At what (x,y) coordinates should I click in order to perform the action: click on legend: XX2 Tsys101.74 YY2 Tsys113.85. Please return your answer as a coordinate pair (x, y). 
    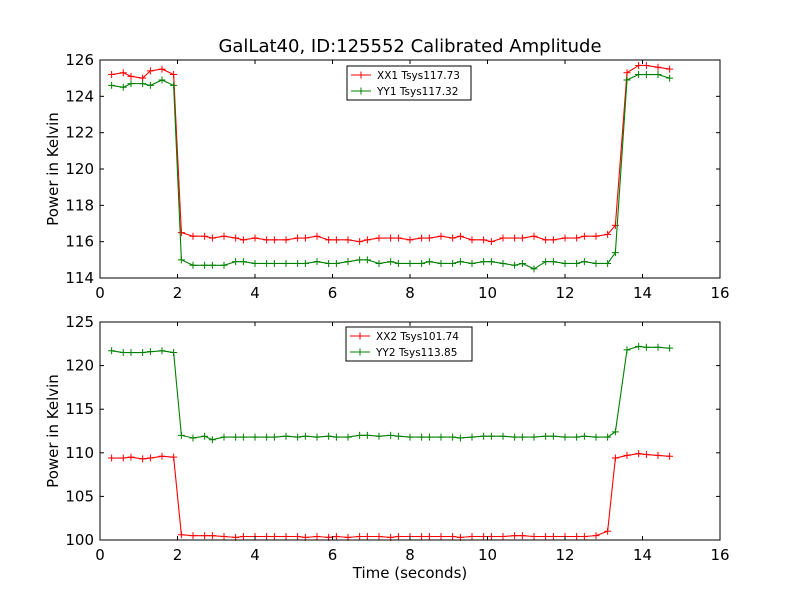
    Looking at the image, I should click on (409, 344).